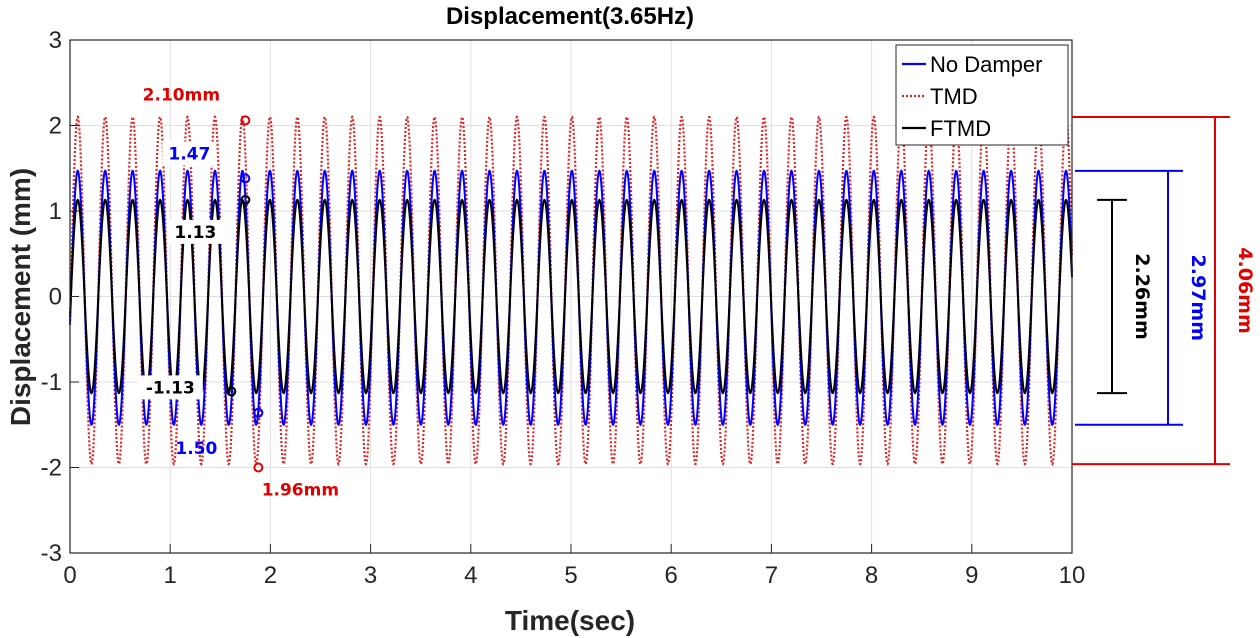  What do you see at coordinates (986, 64) in the screenshot?
I see `legend-label: No Damper` at bounding box center [986, 64].